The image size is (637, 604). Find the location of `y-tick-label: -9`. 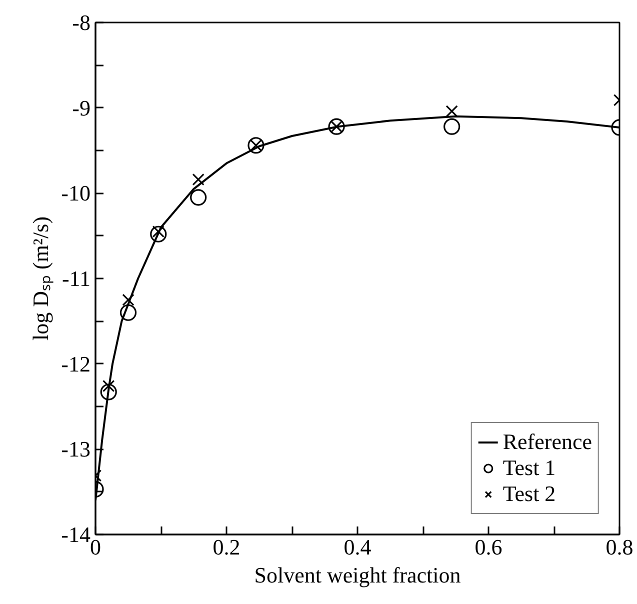

y-tick-label: -9 is located at coordinates (81, 107).